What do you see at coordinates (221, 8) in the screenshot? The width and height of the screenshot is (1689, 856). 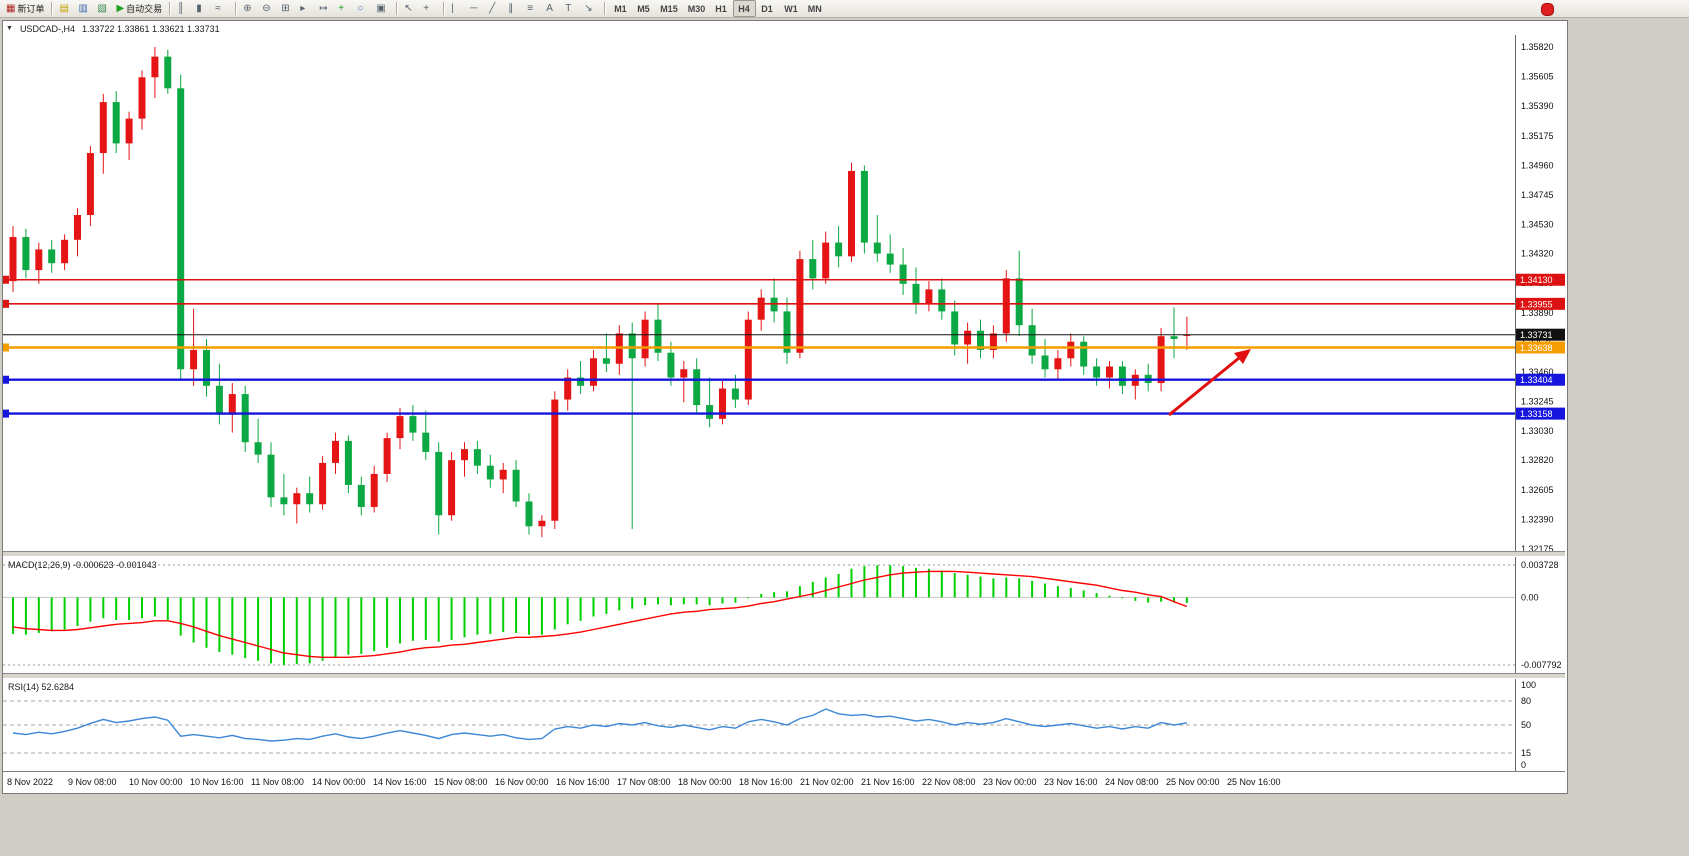 I see `line-chart-icon: ≈` at bounding box center [221, 8].